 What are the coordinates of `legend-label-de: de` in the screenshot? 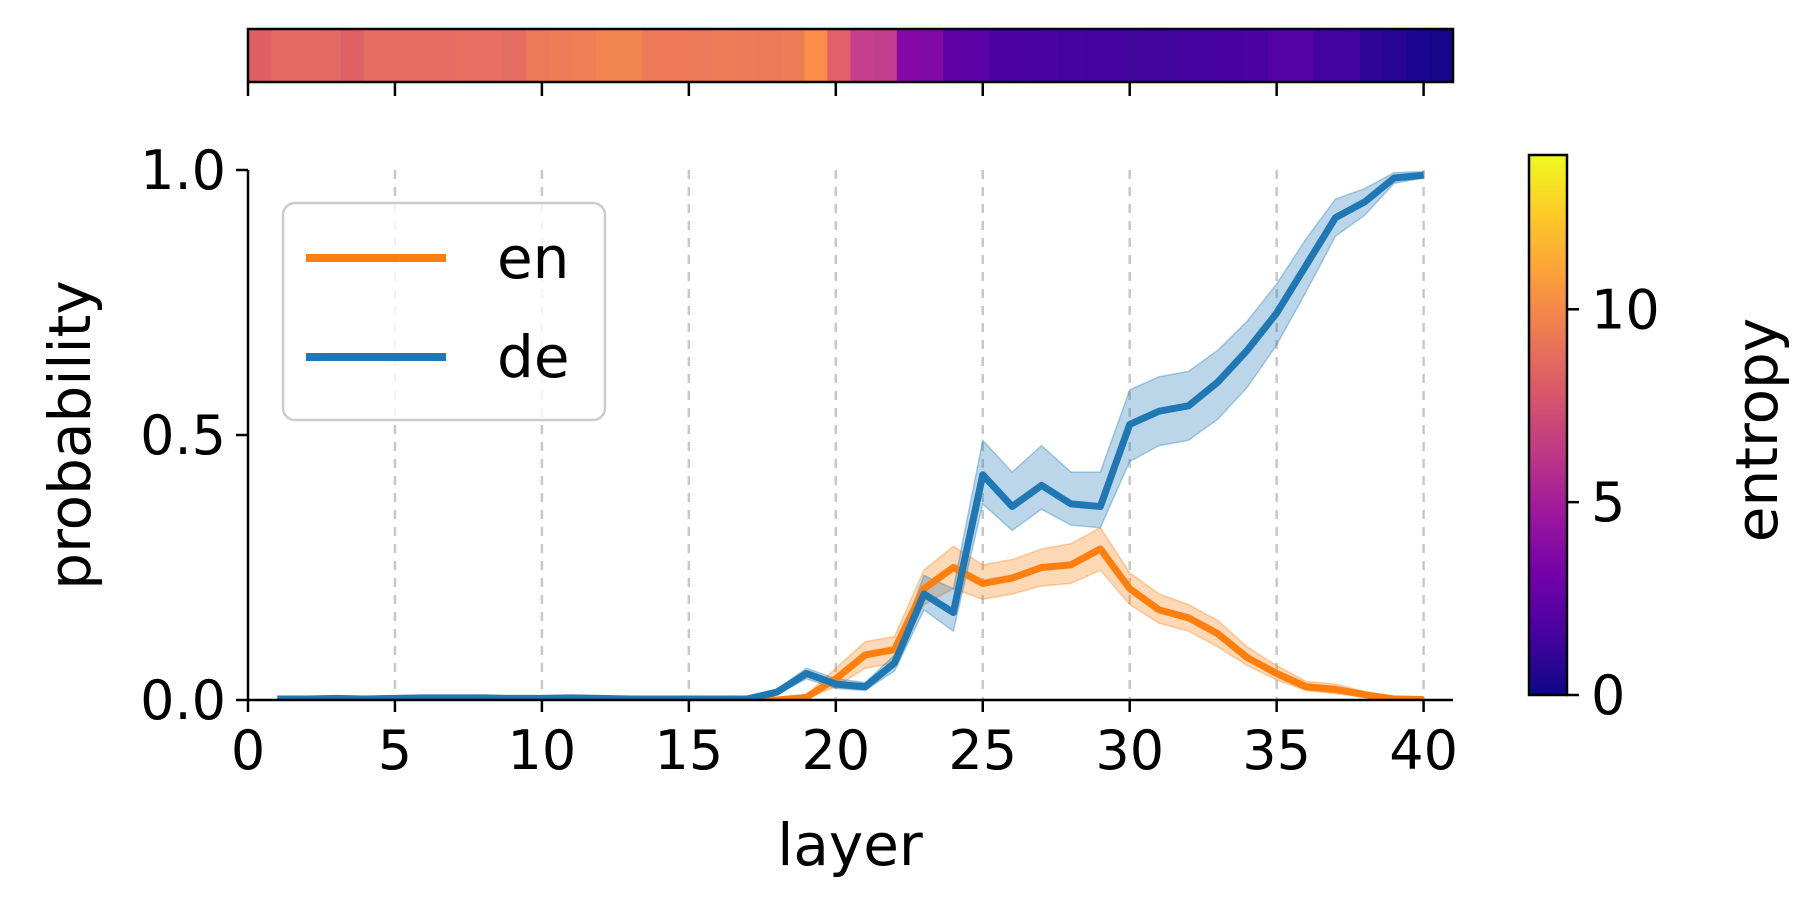 It's located at (533, 357).